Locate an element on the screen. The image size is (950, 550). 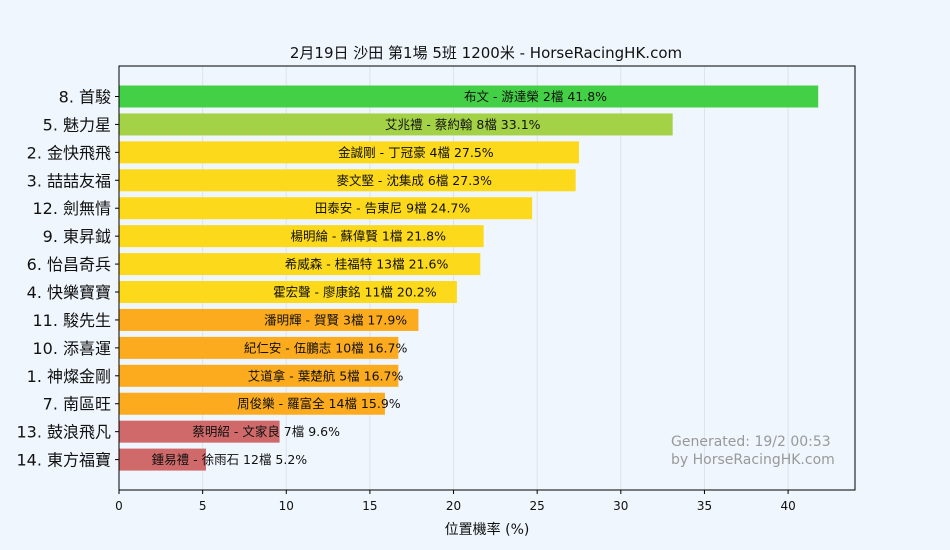
y-tick-label: 8. 首駿 is located at coordinates (85, 97).